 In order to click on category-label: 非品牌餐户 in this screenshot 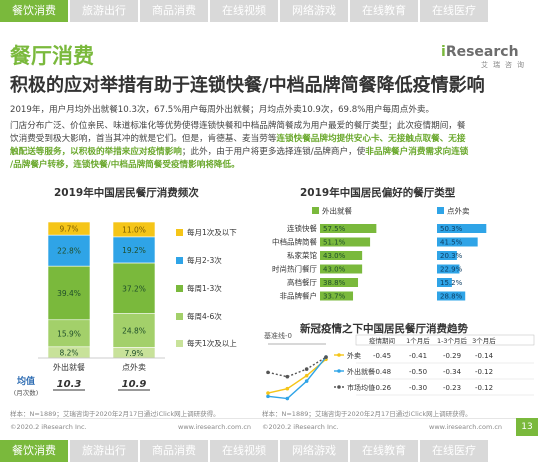, I will do `click(299, 296)`.